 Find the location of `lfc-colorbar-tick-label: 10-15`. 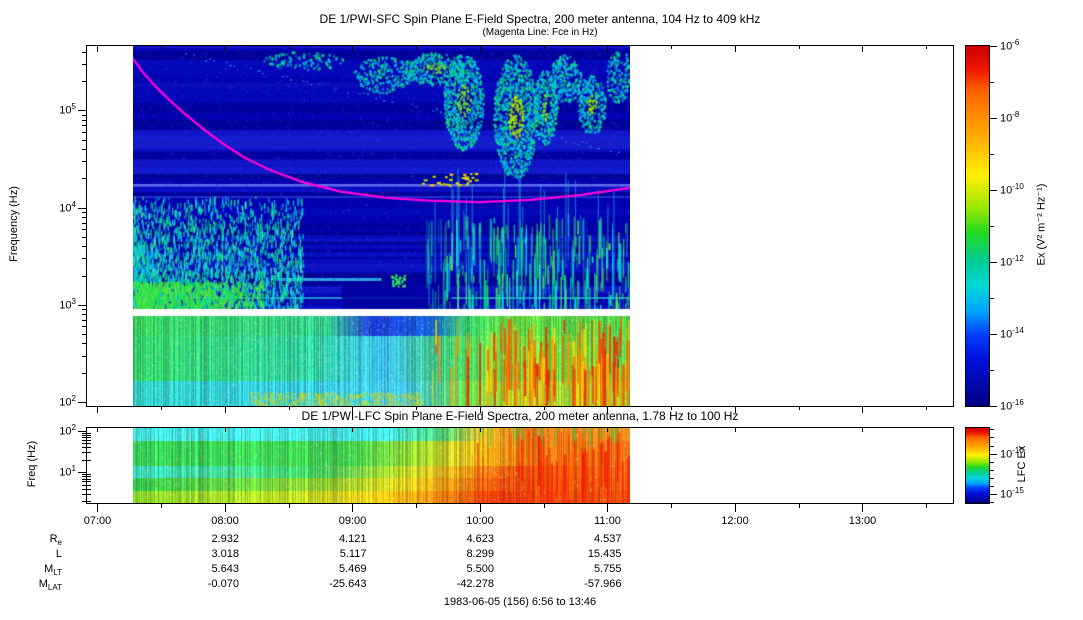

lfc-colorbar-tick-label: 10-15 is located at coordinates (1012, 493).